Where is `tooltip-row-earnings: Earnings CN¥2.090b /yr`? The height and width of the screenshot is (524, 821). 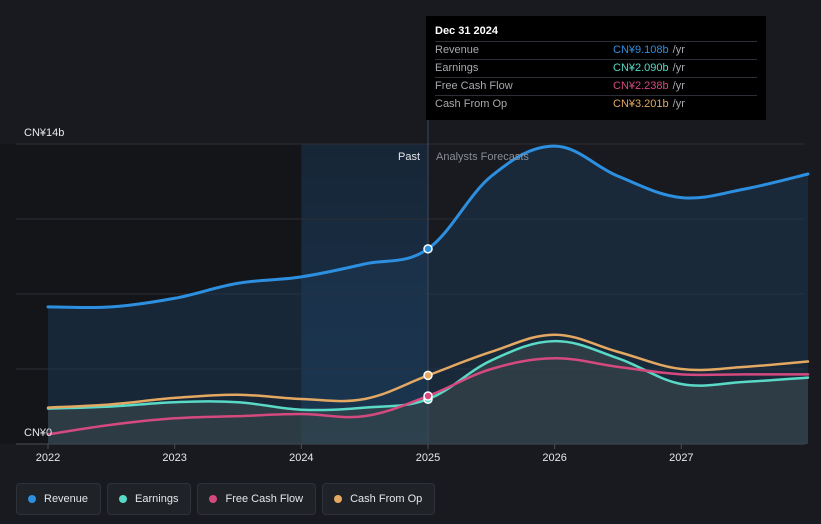
tooltip-row-earnings: Earnings CN¥2.090b /yr is located at coordinates (596, 68).